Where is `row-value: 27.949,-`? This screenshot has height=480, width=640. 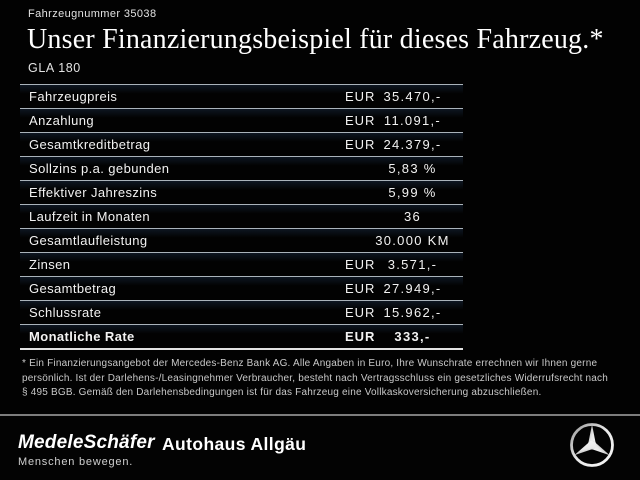 row-value: 27.949,- is located at coordinates (412, 288).